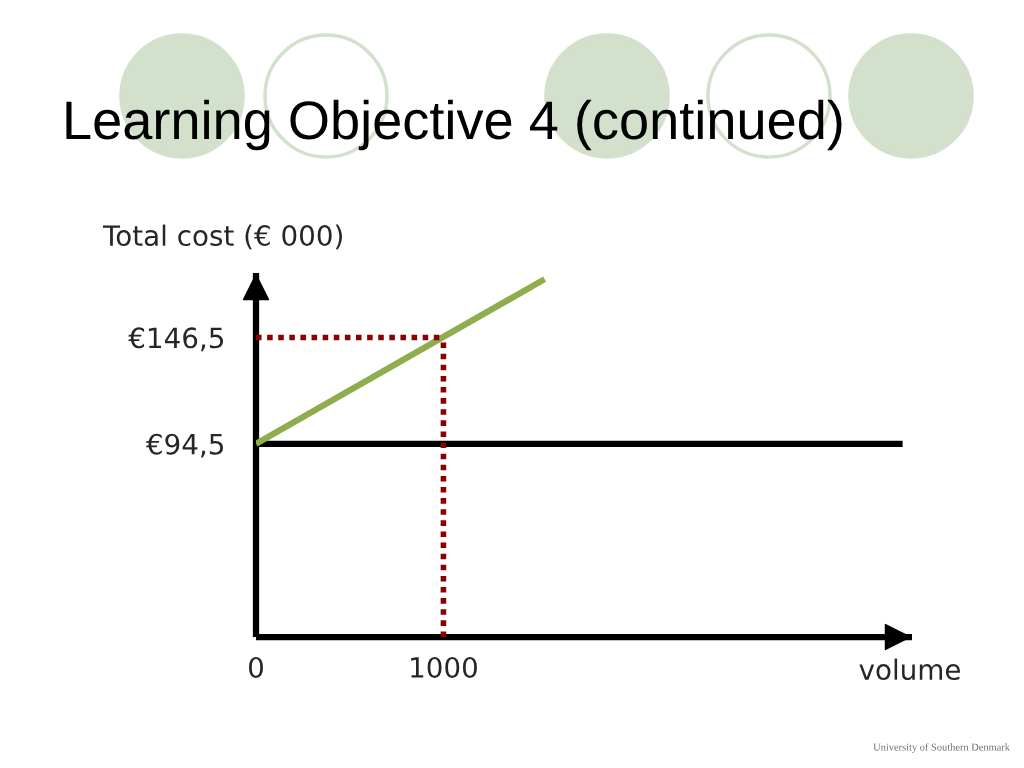  I want to click on x-tick-label: 0, so click(255, 667).